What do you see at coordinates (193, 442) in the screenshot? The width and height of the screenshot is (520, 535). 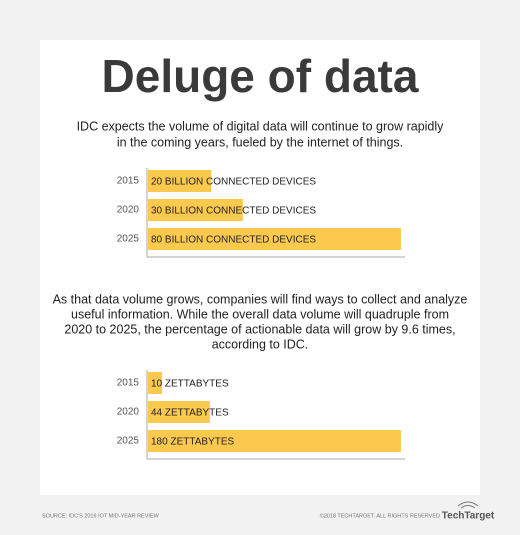 I see `value-label: 180 ZETTABYTES` at bounding box center [193, 442].